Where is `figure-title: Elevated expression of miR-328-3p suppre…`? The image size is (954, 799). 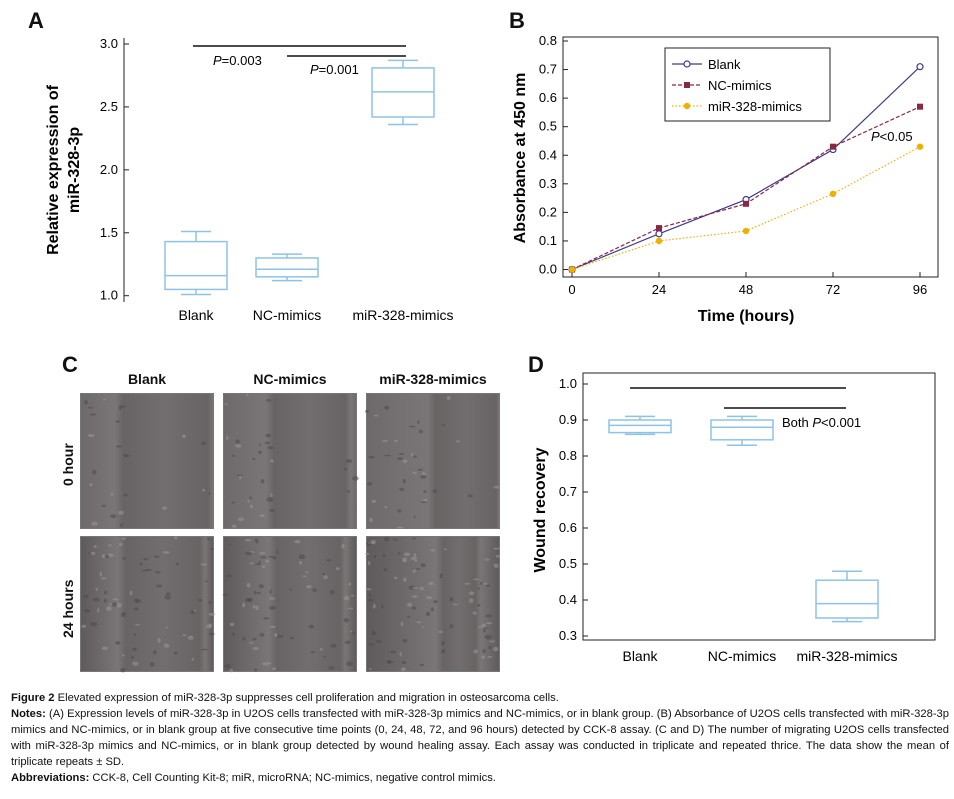 figure-title: Elevated expression of miR-328-3p suppre… is located at coordinates (306, 698).